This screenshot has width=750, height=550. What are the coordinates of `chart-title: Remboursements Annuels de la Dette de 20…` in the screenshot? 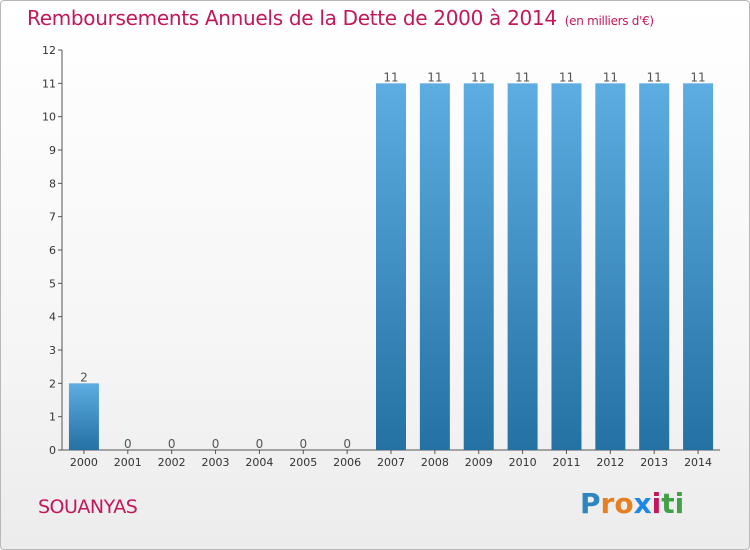 It's located at (340, 18).